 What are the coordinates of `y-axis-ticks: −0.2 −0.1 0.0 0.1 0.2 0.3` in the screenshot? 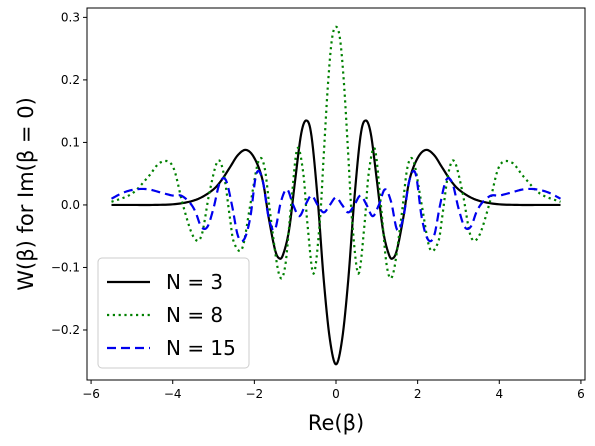 It's located at (69, 173).